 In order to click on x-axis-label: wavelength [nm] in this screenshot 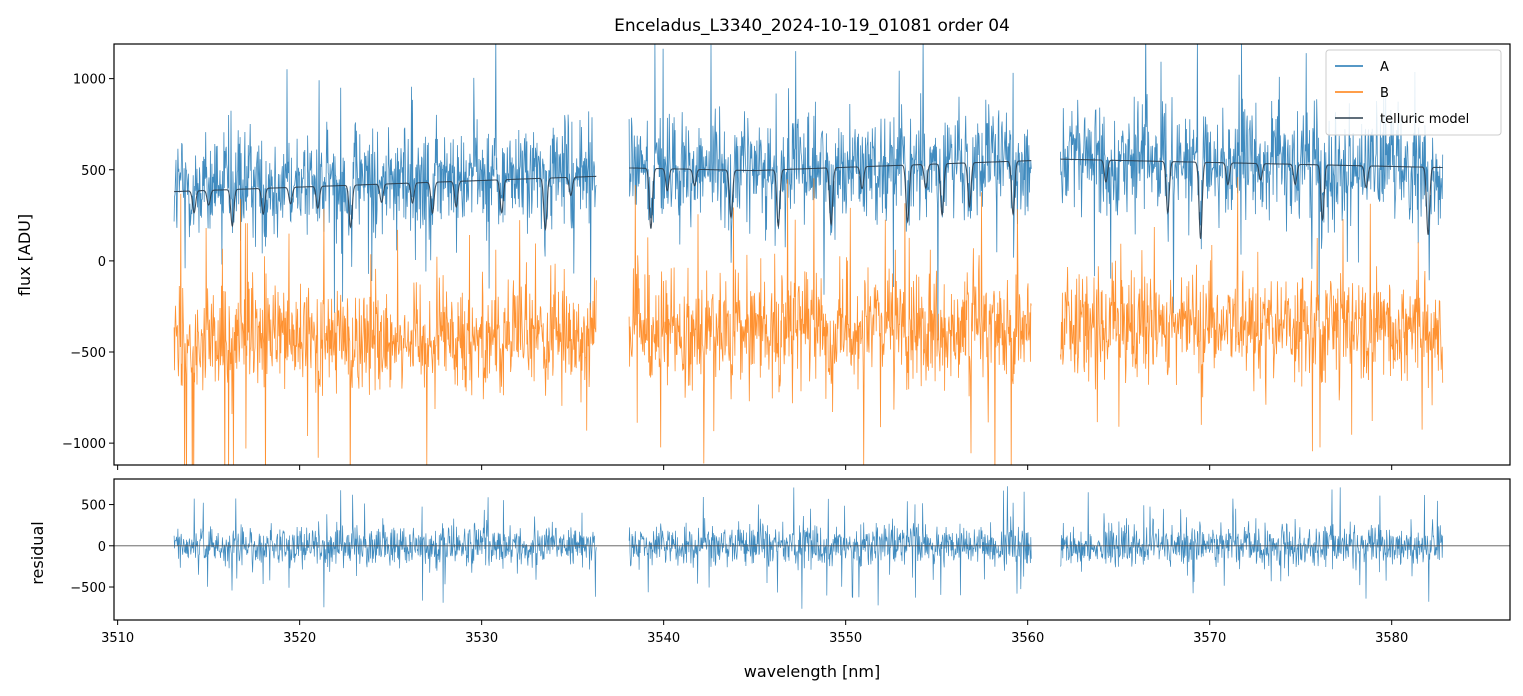, I will do `click(812, 671)`.